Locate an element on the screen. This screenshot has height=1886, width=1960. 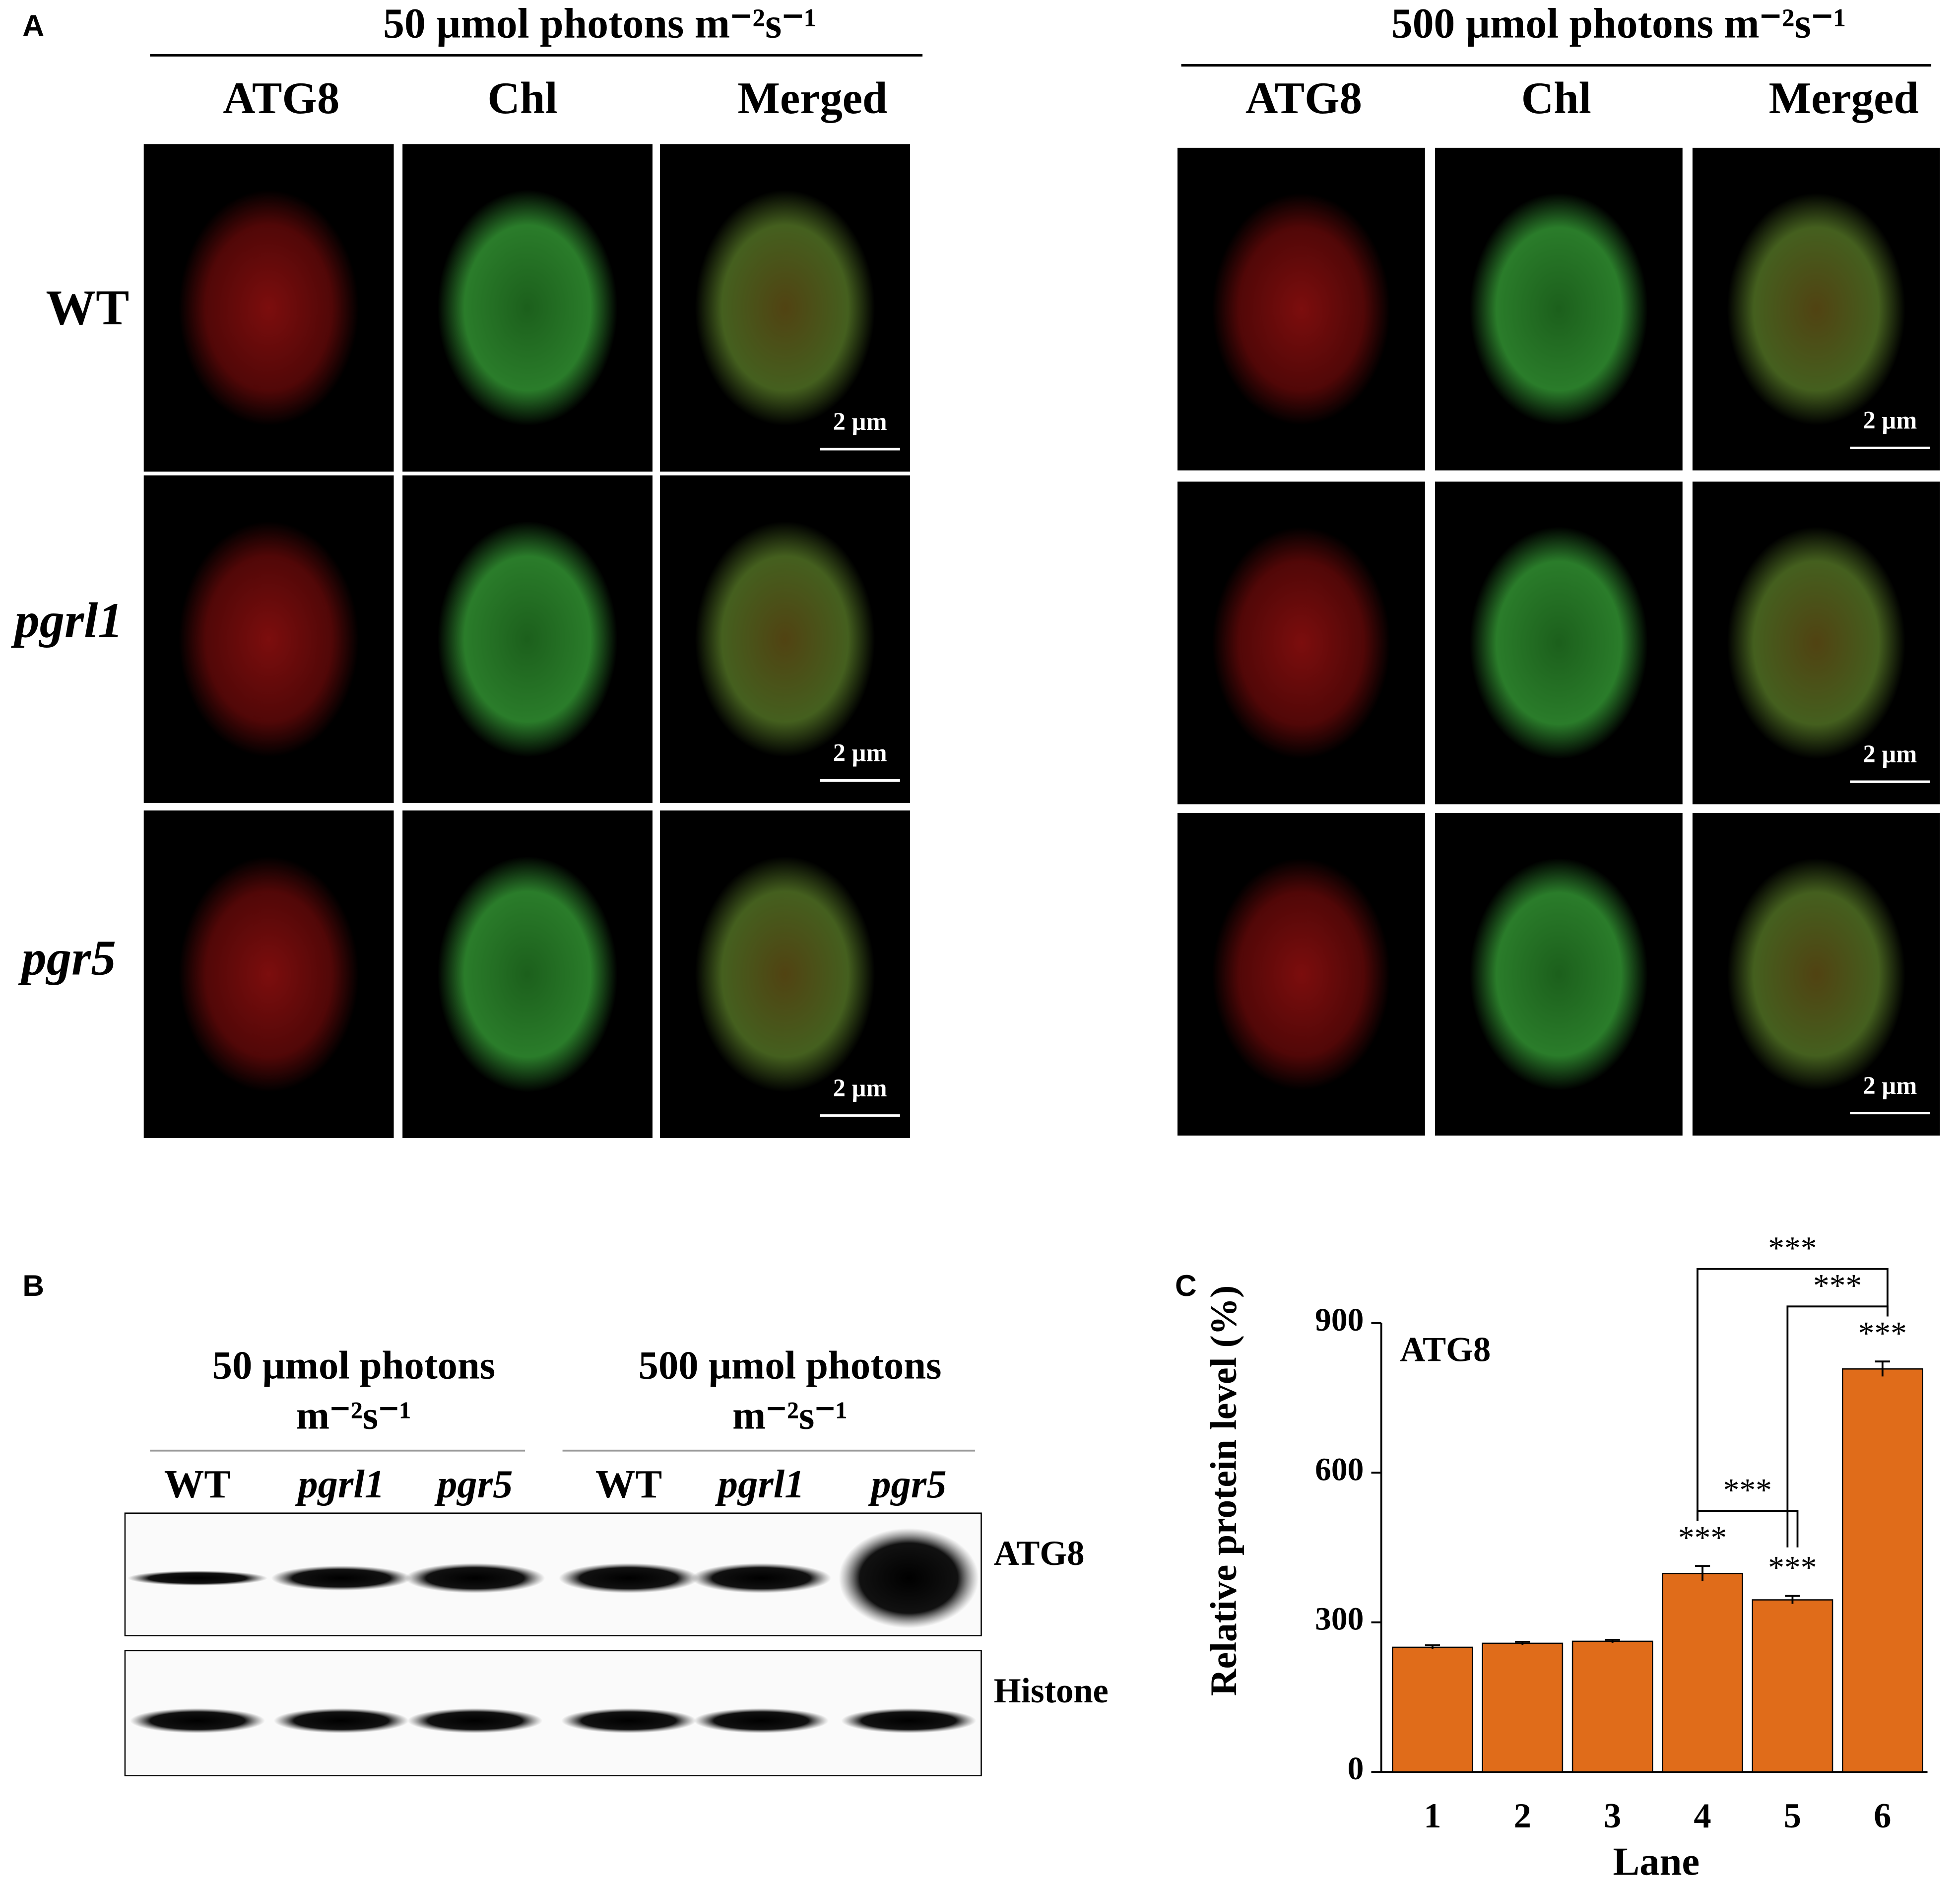
y-axis-label: Relative protein level (%) is located at coordinates (1223, 1490).